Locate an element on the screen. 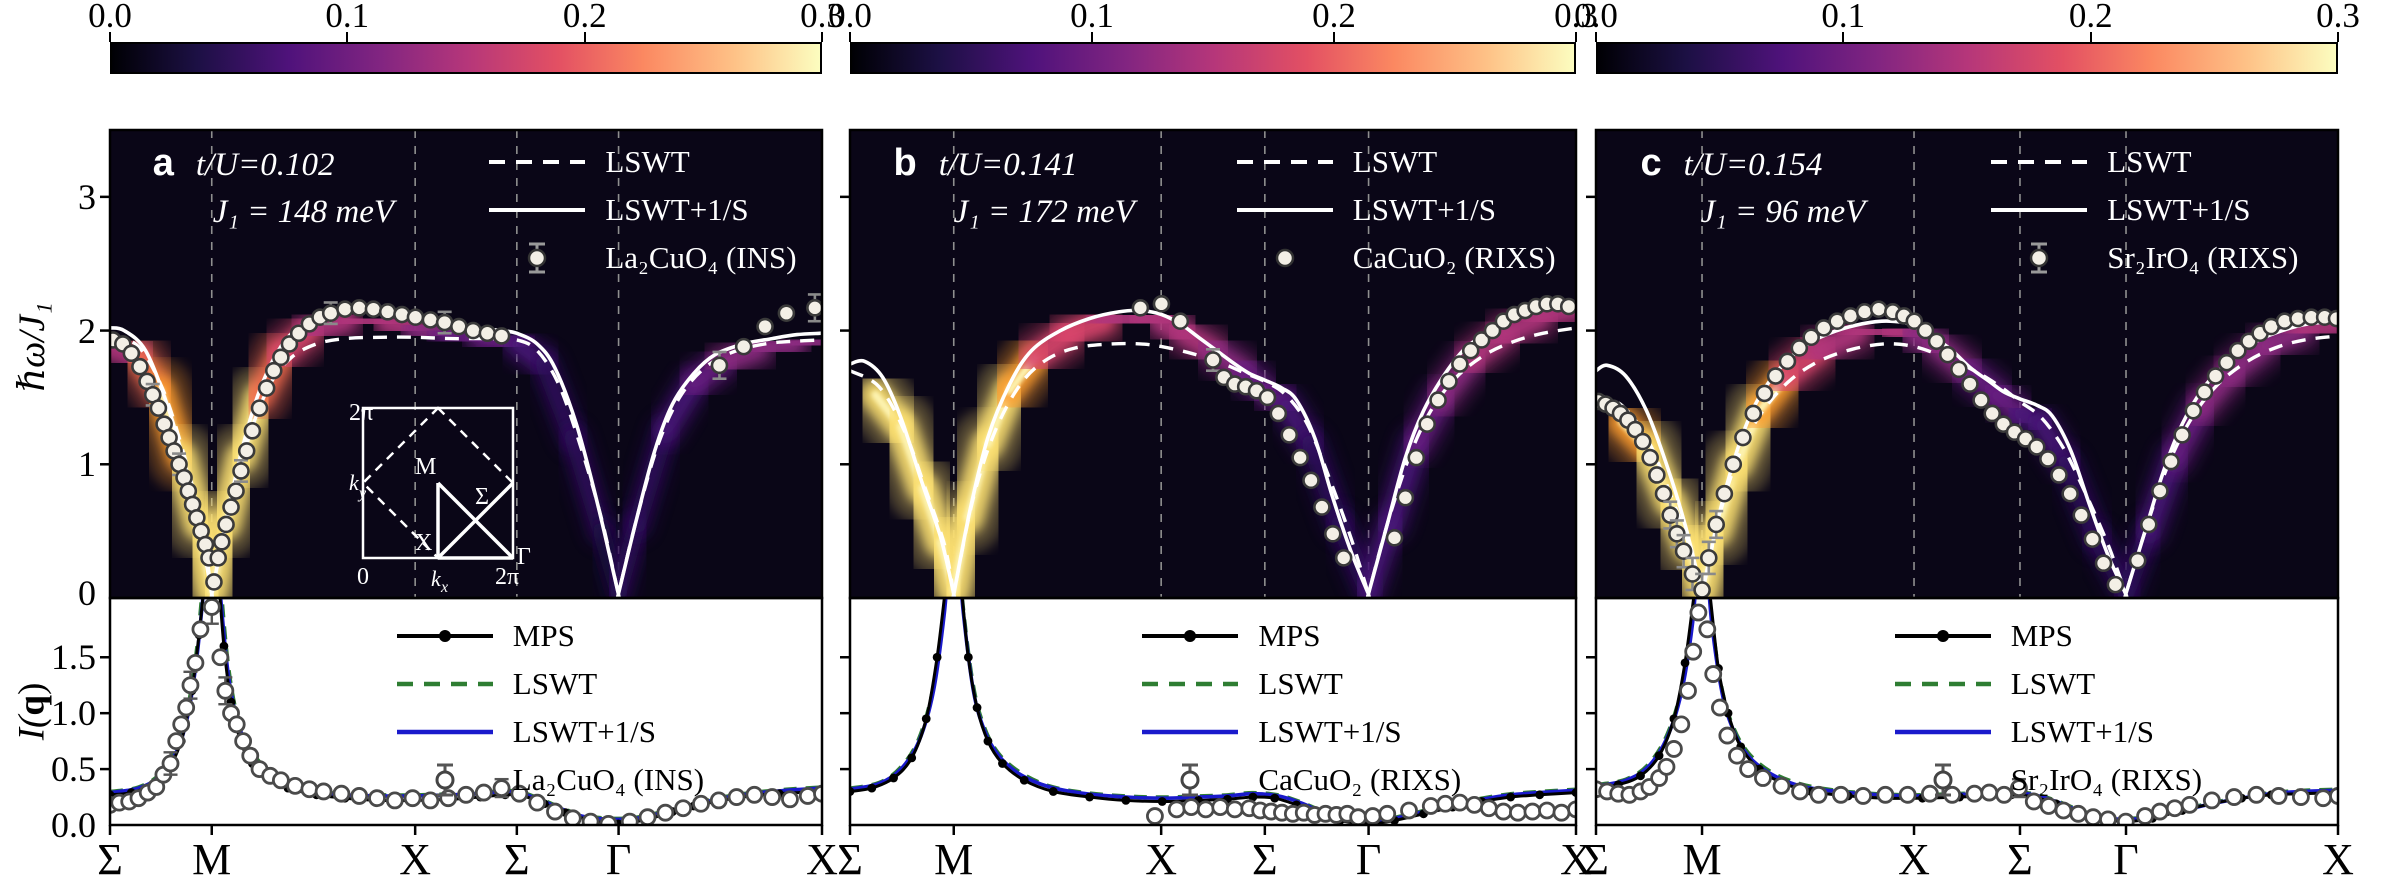 Image resolution: width=2390 pixels, height=890 pixels. legend-label: Sr₂IrO₄ (RIXS) is located at coordinates (2203, 257).